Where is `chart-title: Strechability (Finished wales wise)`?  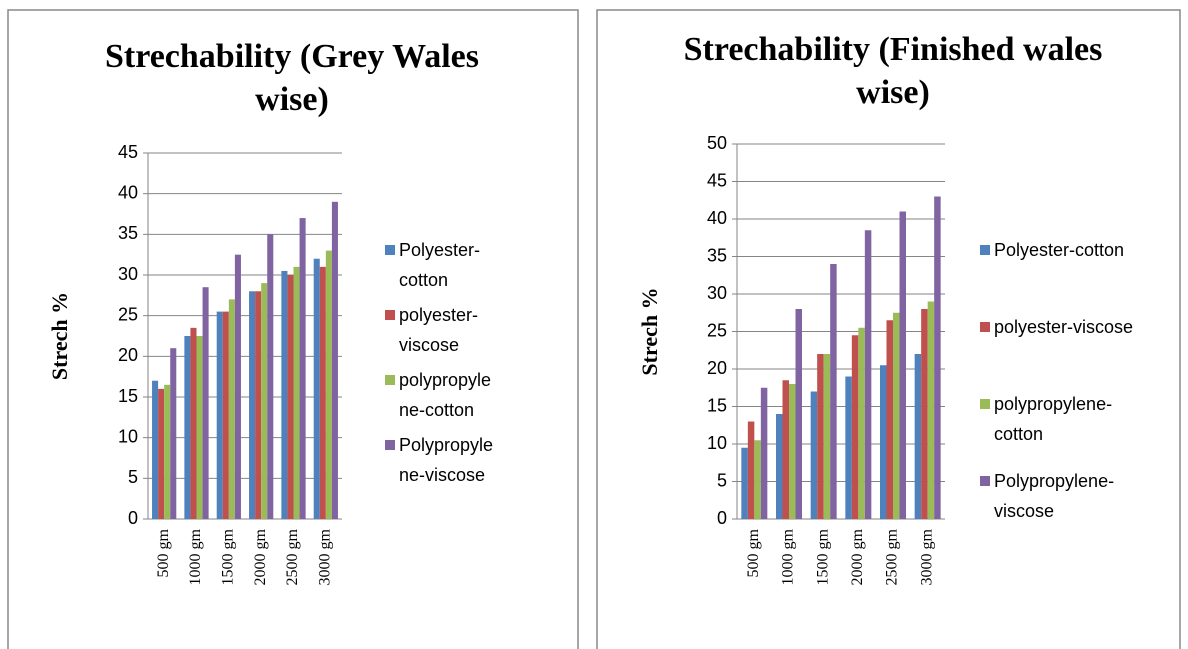
chart-title: Strechability (Finished wales wise) is located at coordinates (893, 71).